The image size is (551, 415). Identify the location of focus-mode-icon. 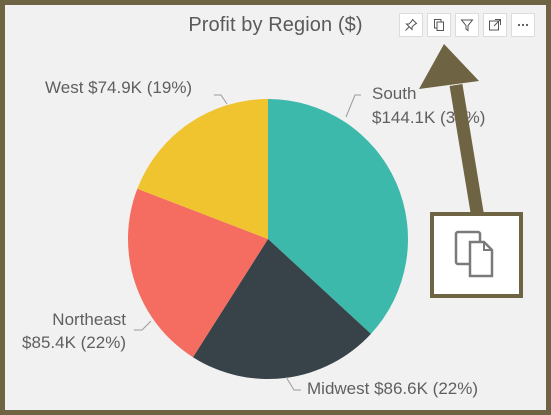
(495, 25).